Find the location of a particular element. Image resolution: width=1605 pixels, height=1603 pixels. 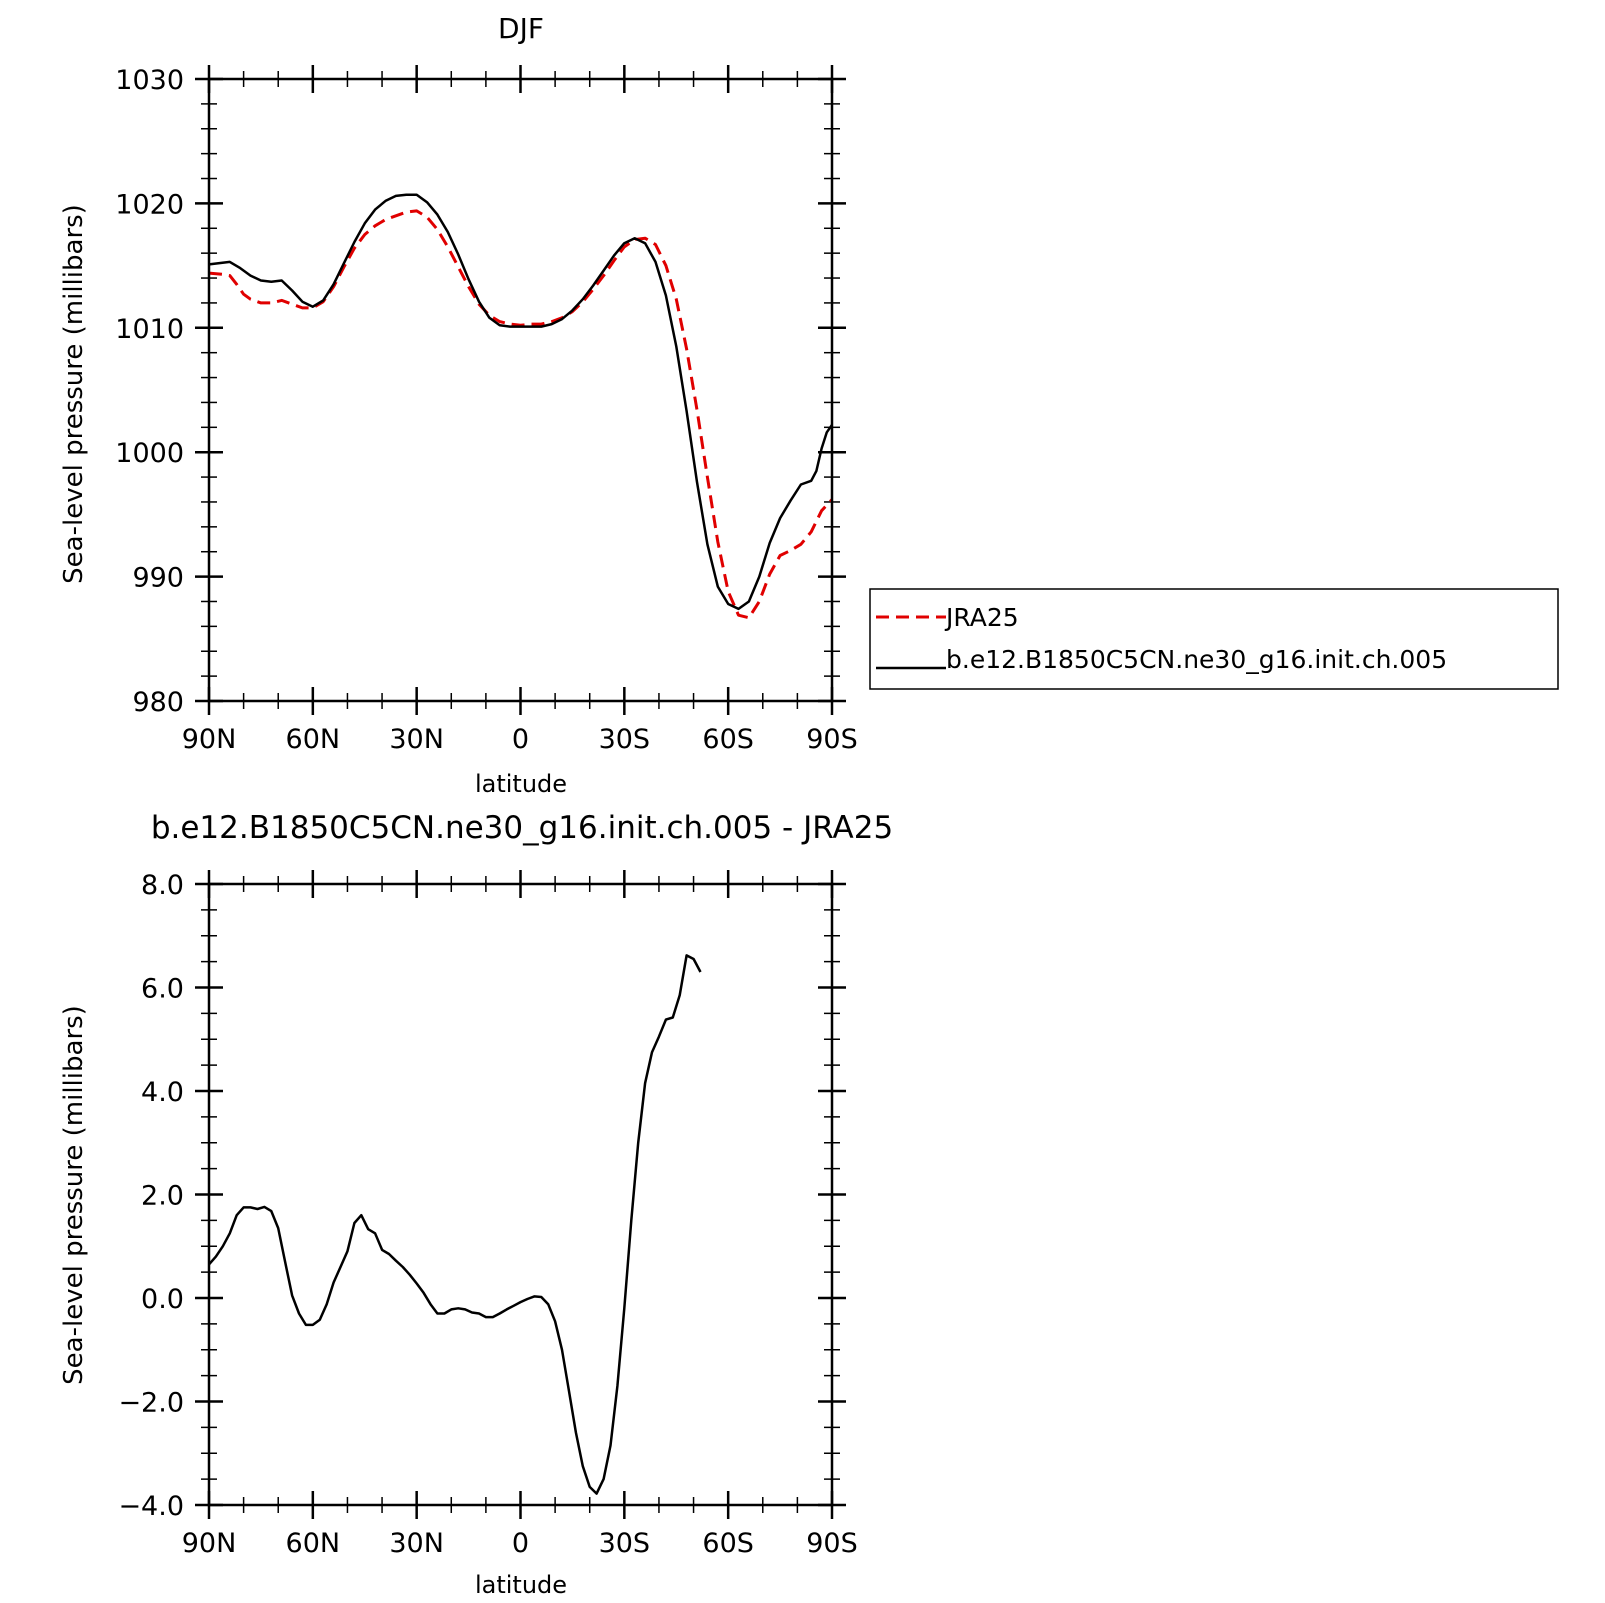

y-tick-label: 1020 is located at coordinates (149, 204).